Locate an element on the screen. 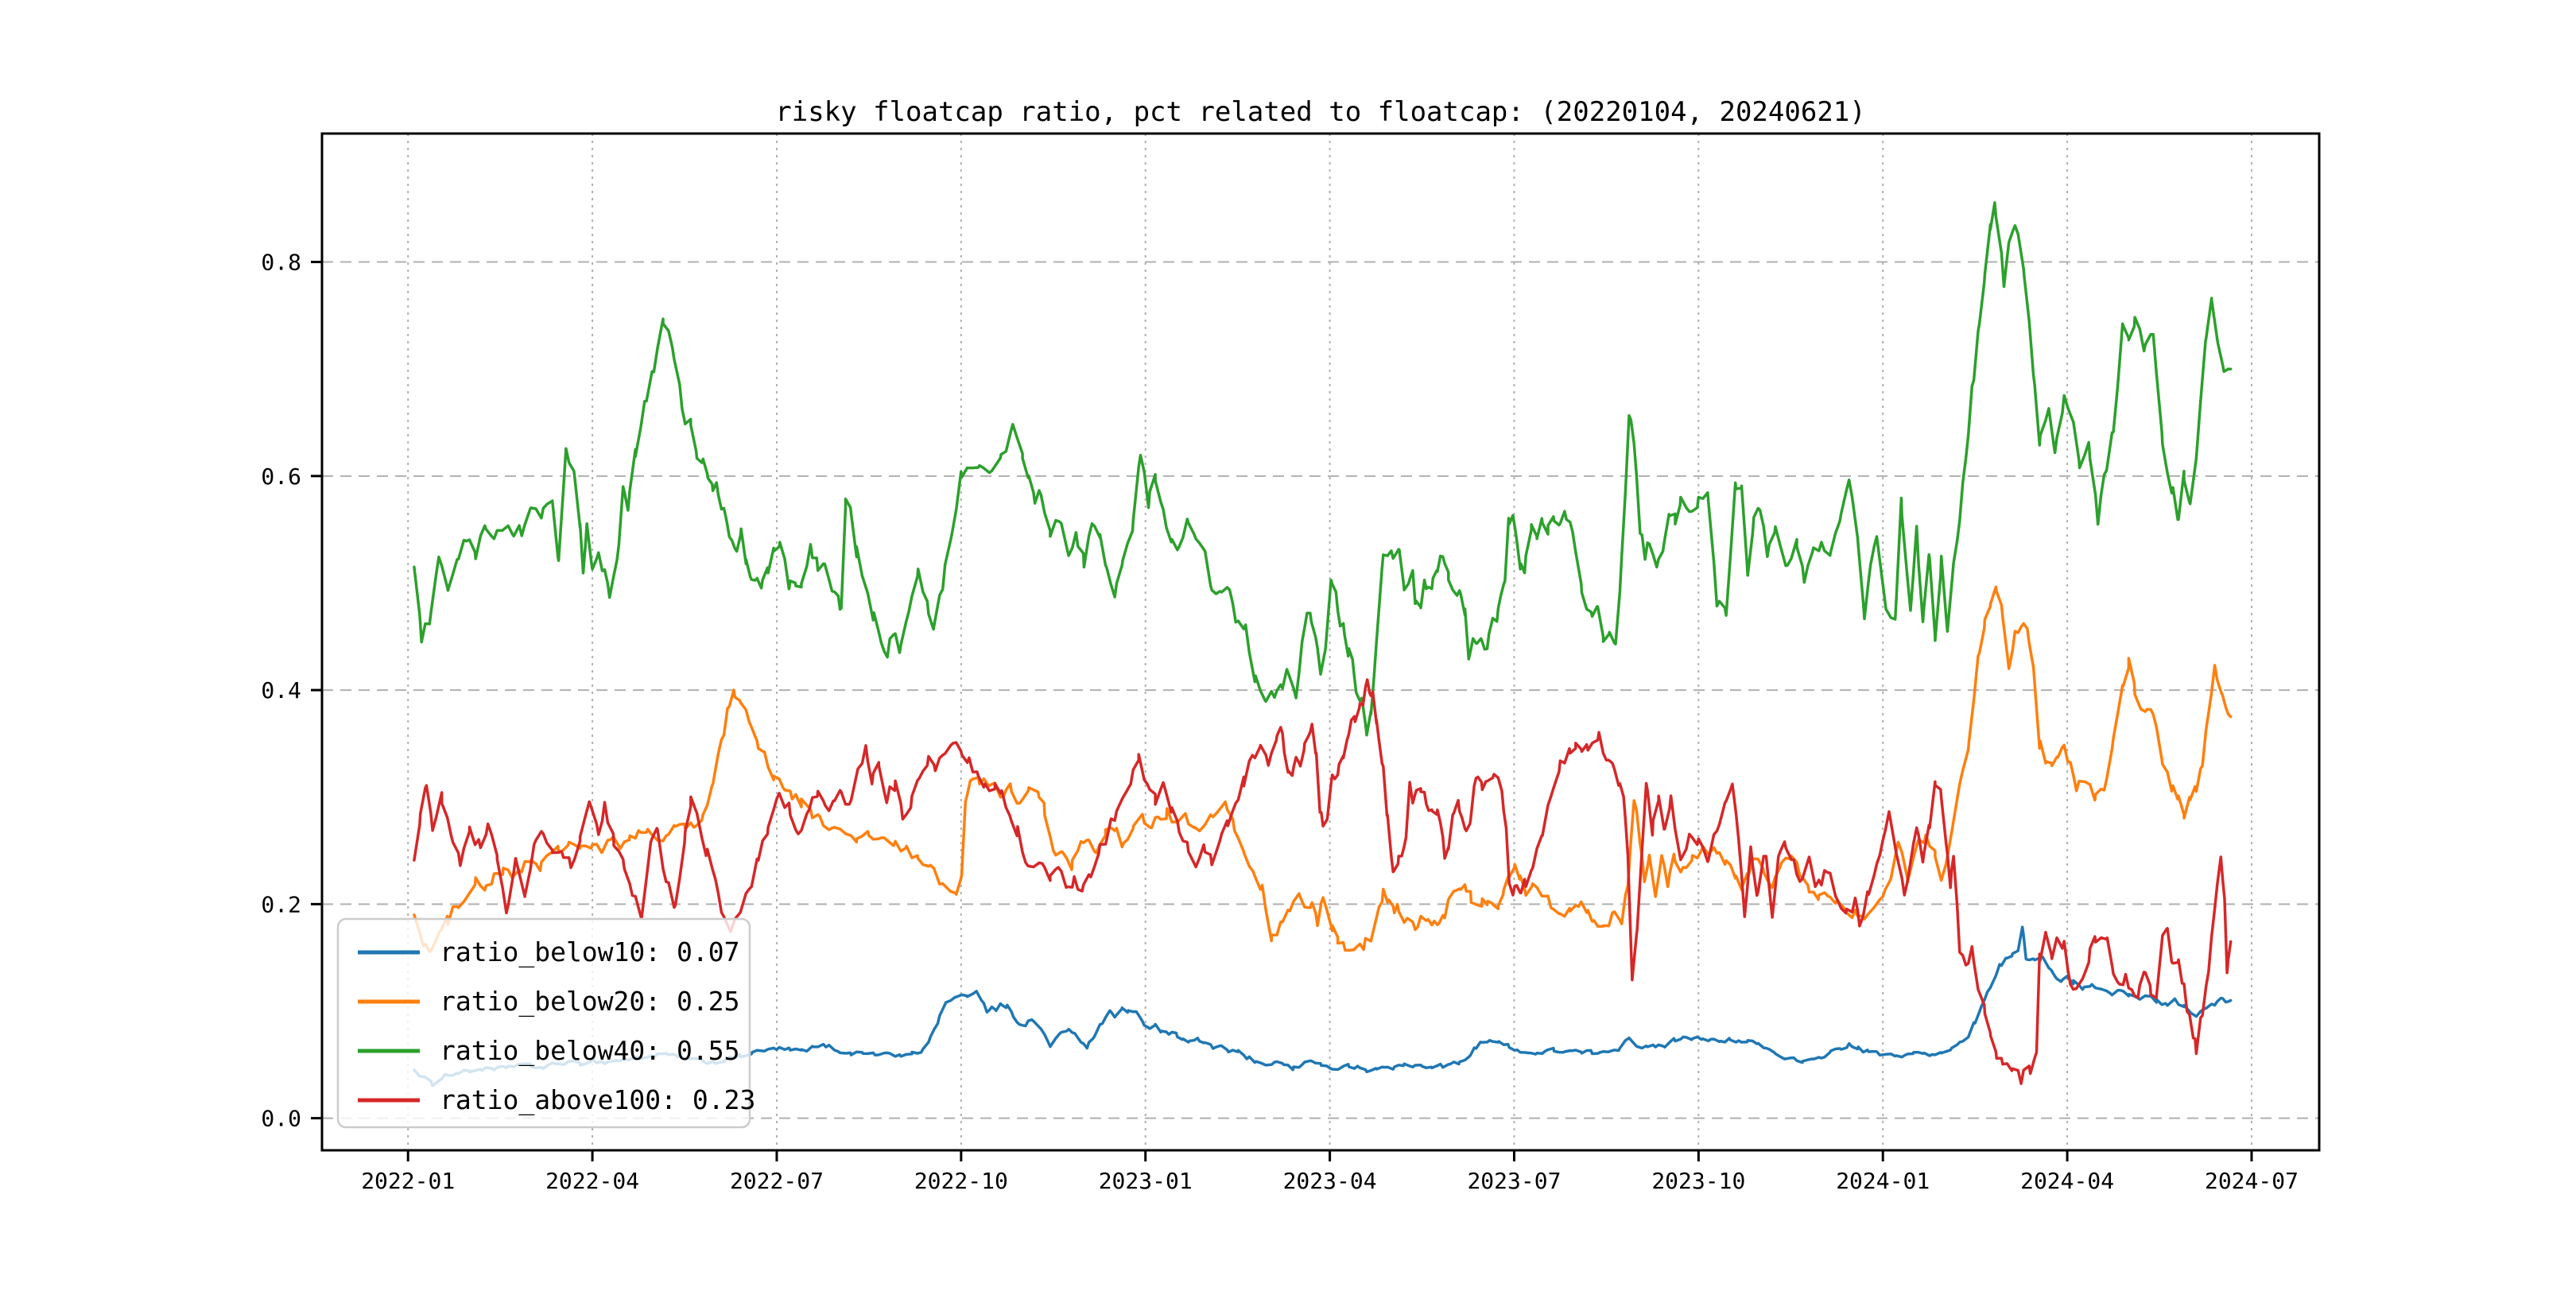 The width and height of the screenshot is (2576, 1291). x-tick-label: 2024-01 is located at coordinates (1883, 1181).